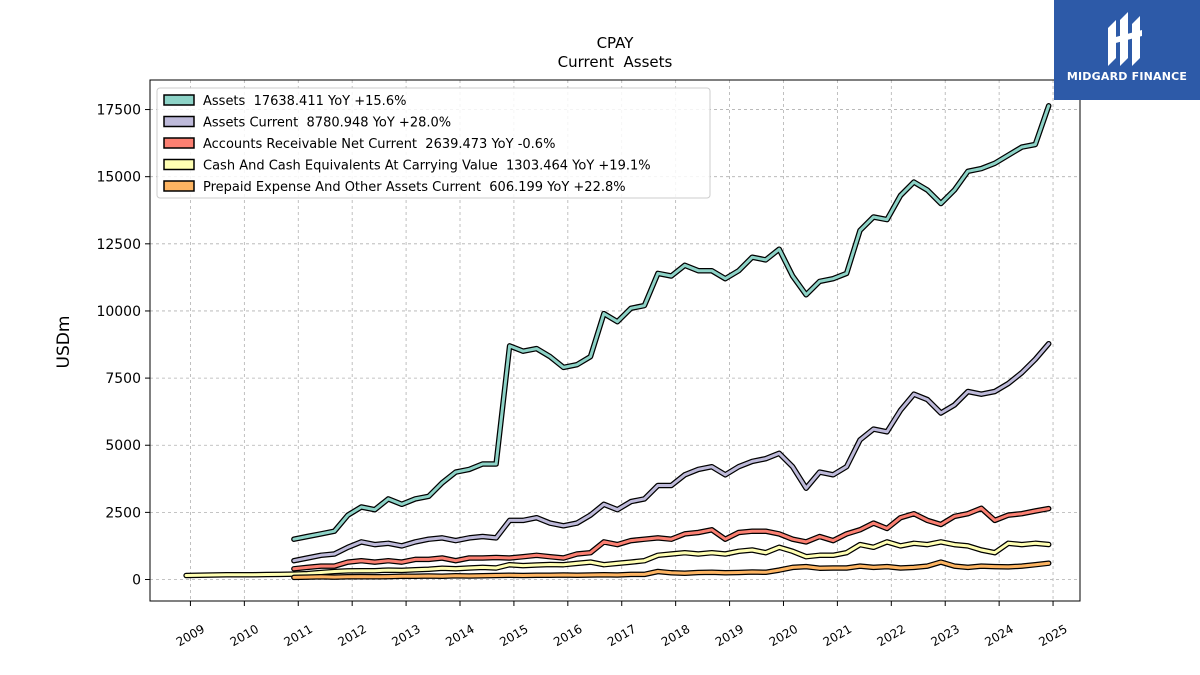  I want to click on x-tick-label: 2011, so click(298, 635).